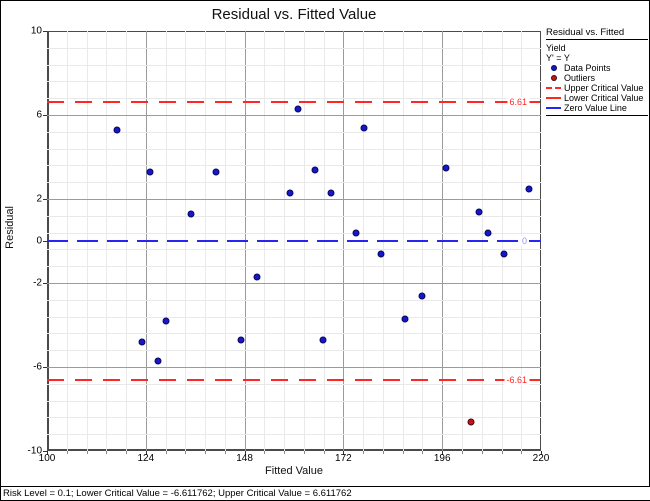 The image size is (650, 501). I want to click on y-tick-label: 2, so click(39, 199).